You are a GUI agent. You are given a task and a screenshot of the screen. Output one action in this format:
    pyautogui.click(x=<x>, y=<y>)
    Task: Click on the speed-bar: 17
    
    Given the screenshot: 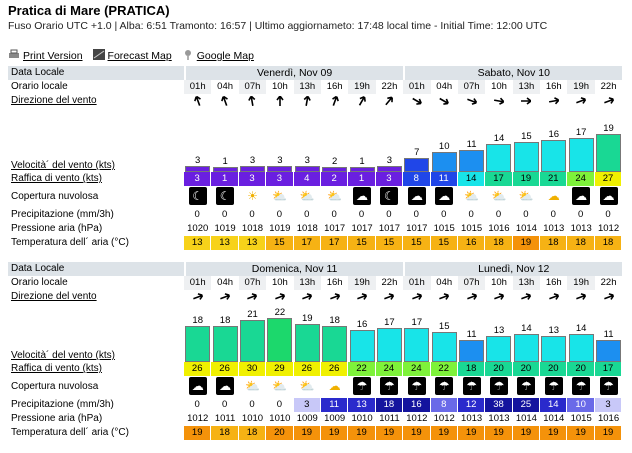 What is the action you would take?
    pyautogui.click(x=580, y=149)
    